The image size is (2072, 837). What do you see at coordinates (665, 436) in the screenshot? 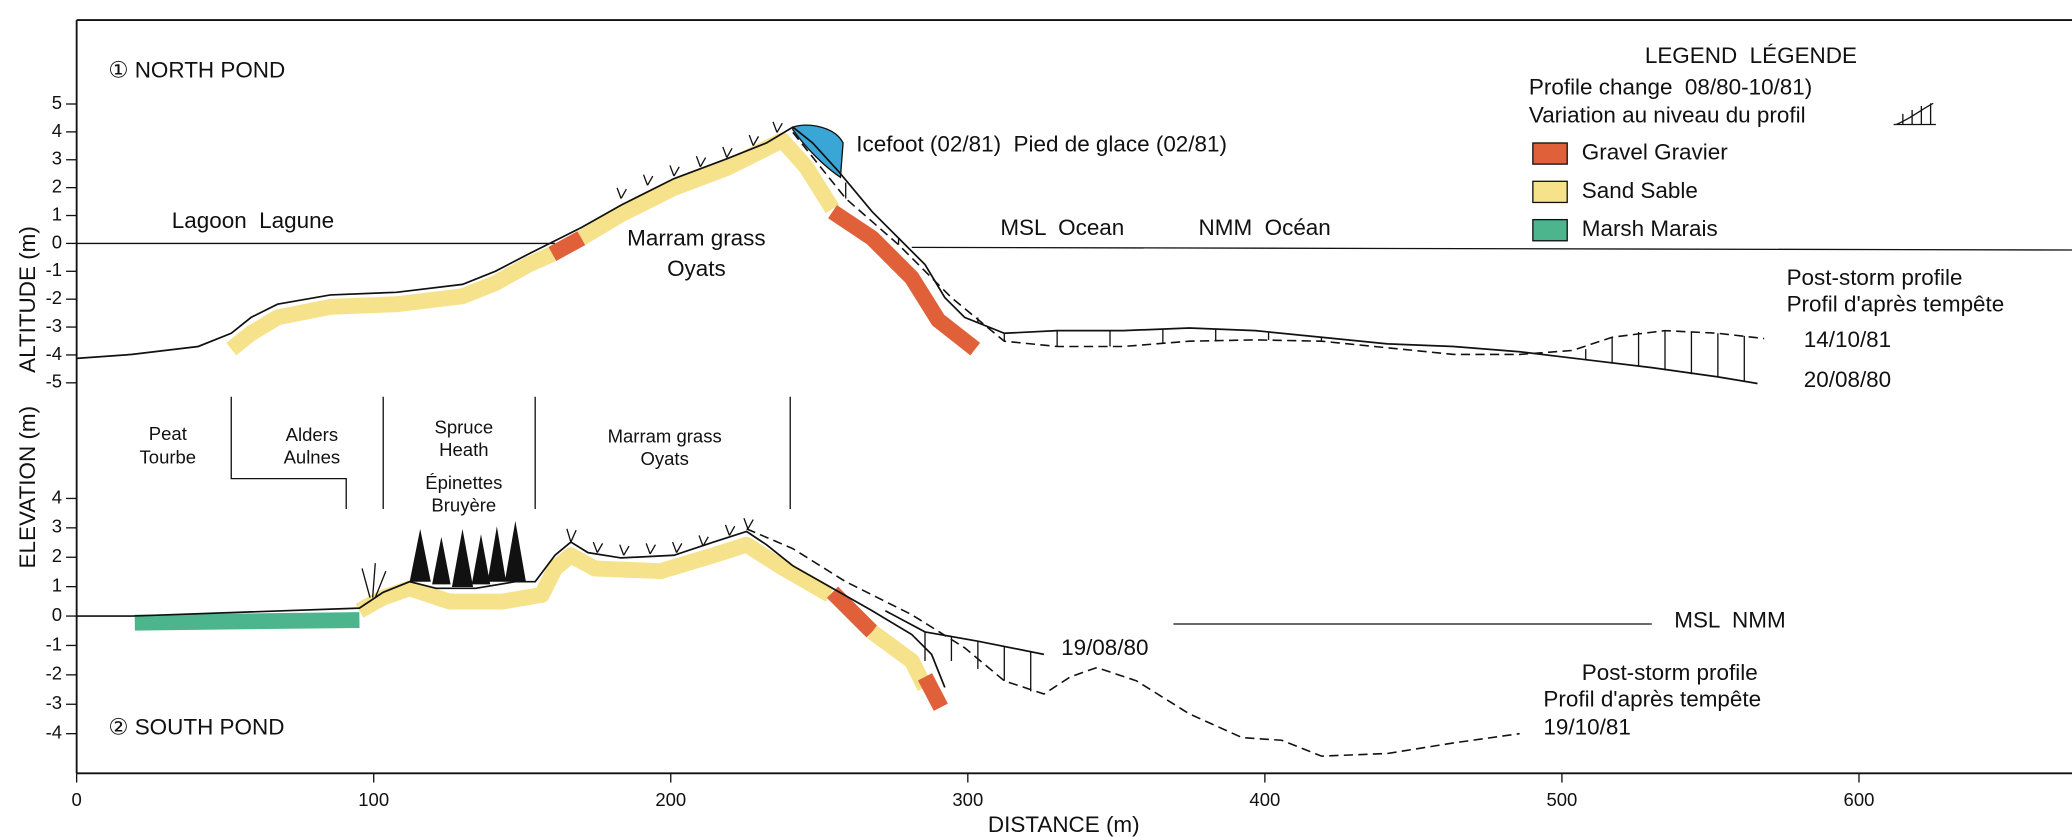
I see `zone-label: Marram grass` at bounding box center [665, 436].